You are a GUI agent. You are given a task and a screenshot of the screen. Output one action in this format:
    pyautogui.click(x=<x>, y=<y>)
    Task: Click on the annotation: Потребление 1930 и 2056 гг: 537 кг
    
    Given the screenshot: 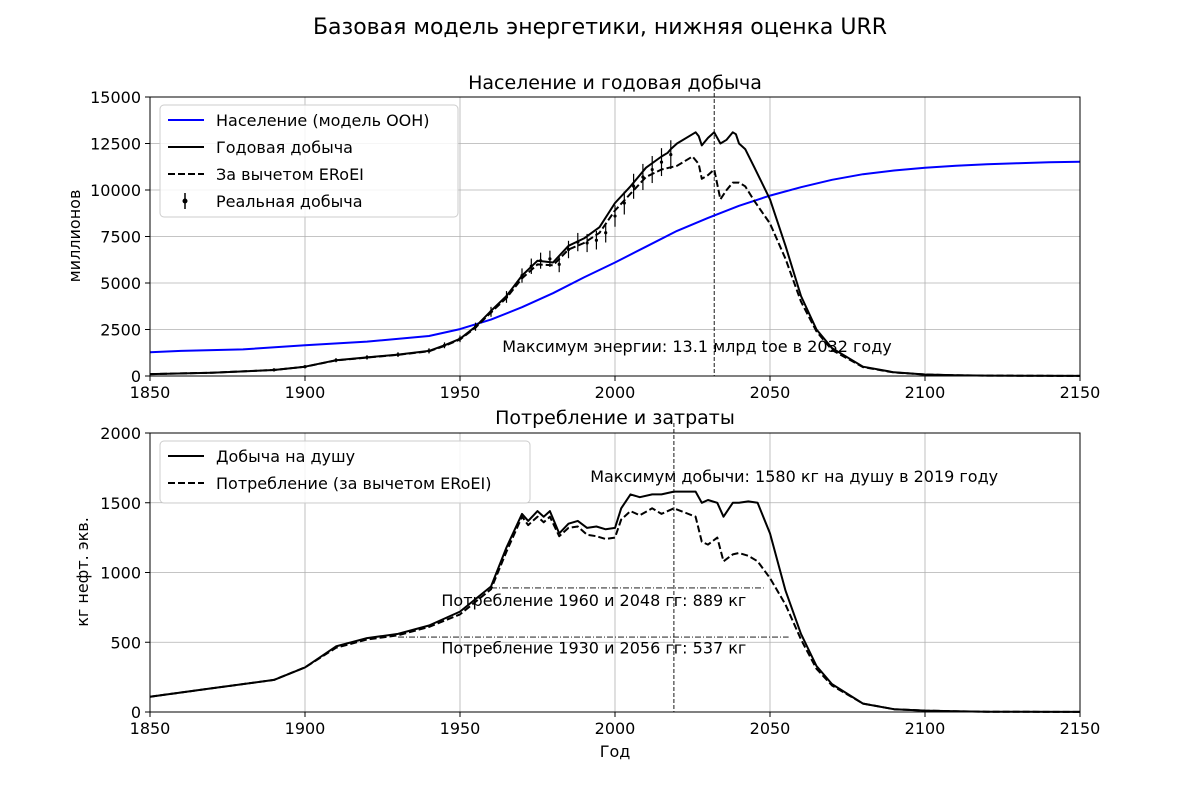 What is the action you would take?
    pyautogui.click(x=593, y=647)
    